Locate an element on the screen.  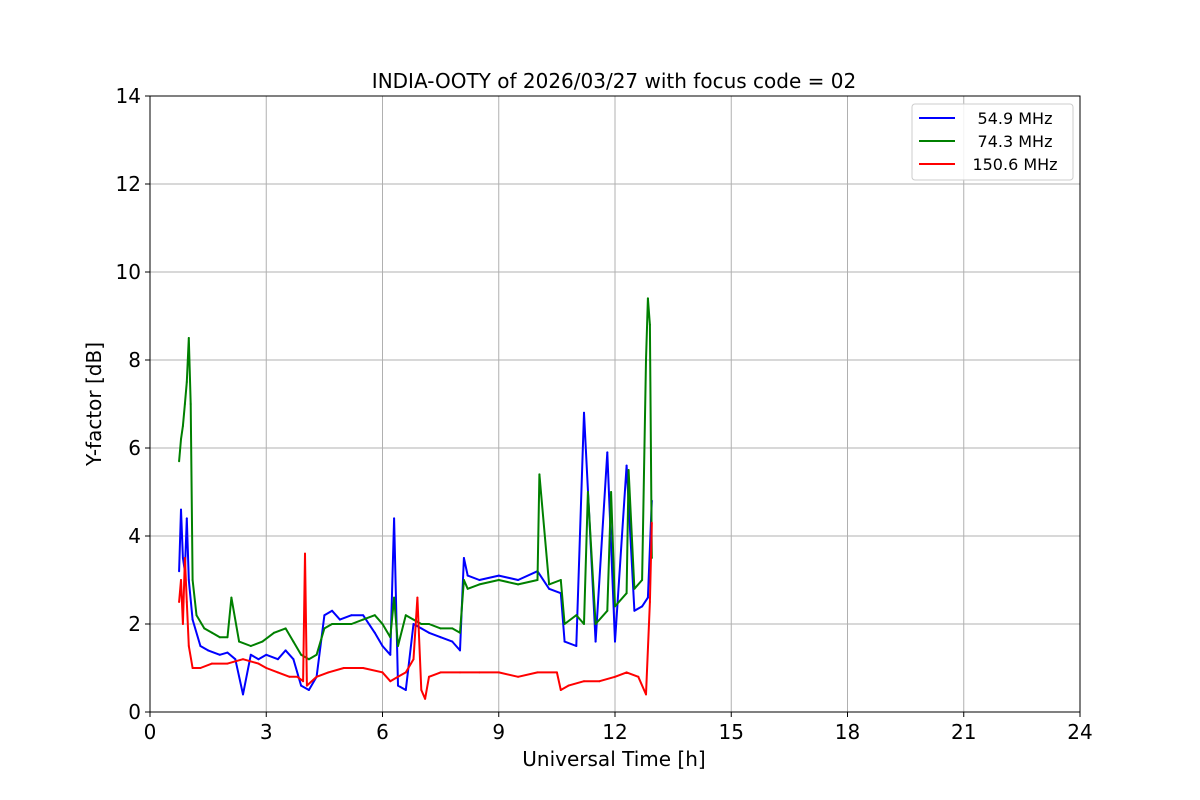
y-tick-label: 0 is located at coordinates (134, 712).